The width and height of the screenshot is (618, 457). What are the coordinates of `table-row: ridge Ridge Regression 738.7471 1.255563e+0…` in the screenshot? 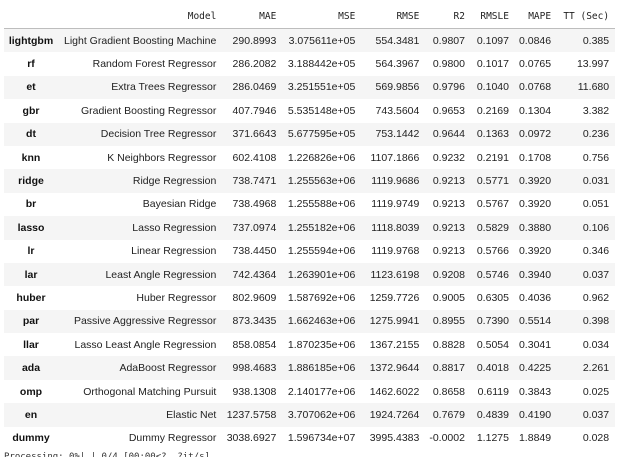 It's located at (310, 181).